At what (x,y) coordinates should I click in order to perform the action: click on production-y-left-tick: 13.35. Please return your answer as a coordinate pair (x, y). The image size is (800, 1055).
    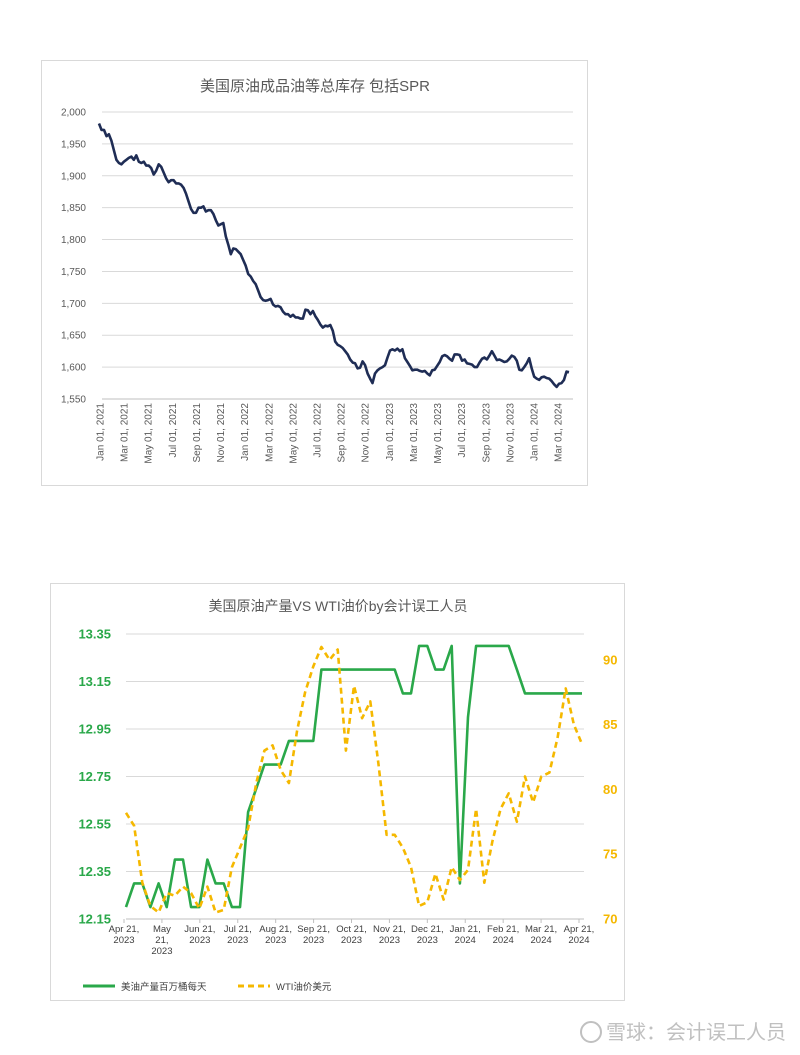
    Looking at the image, I should click on (94, 634).